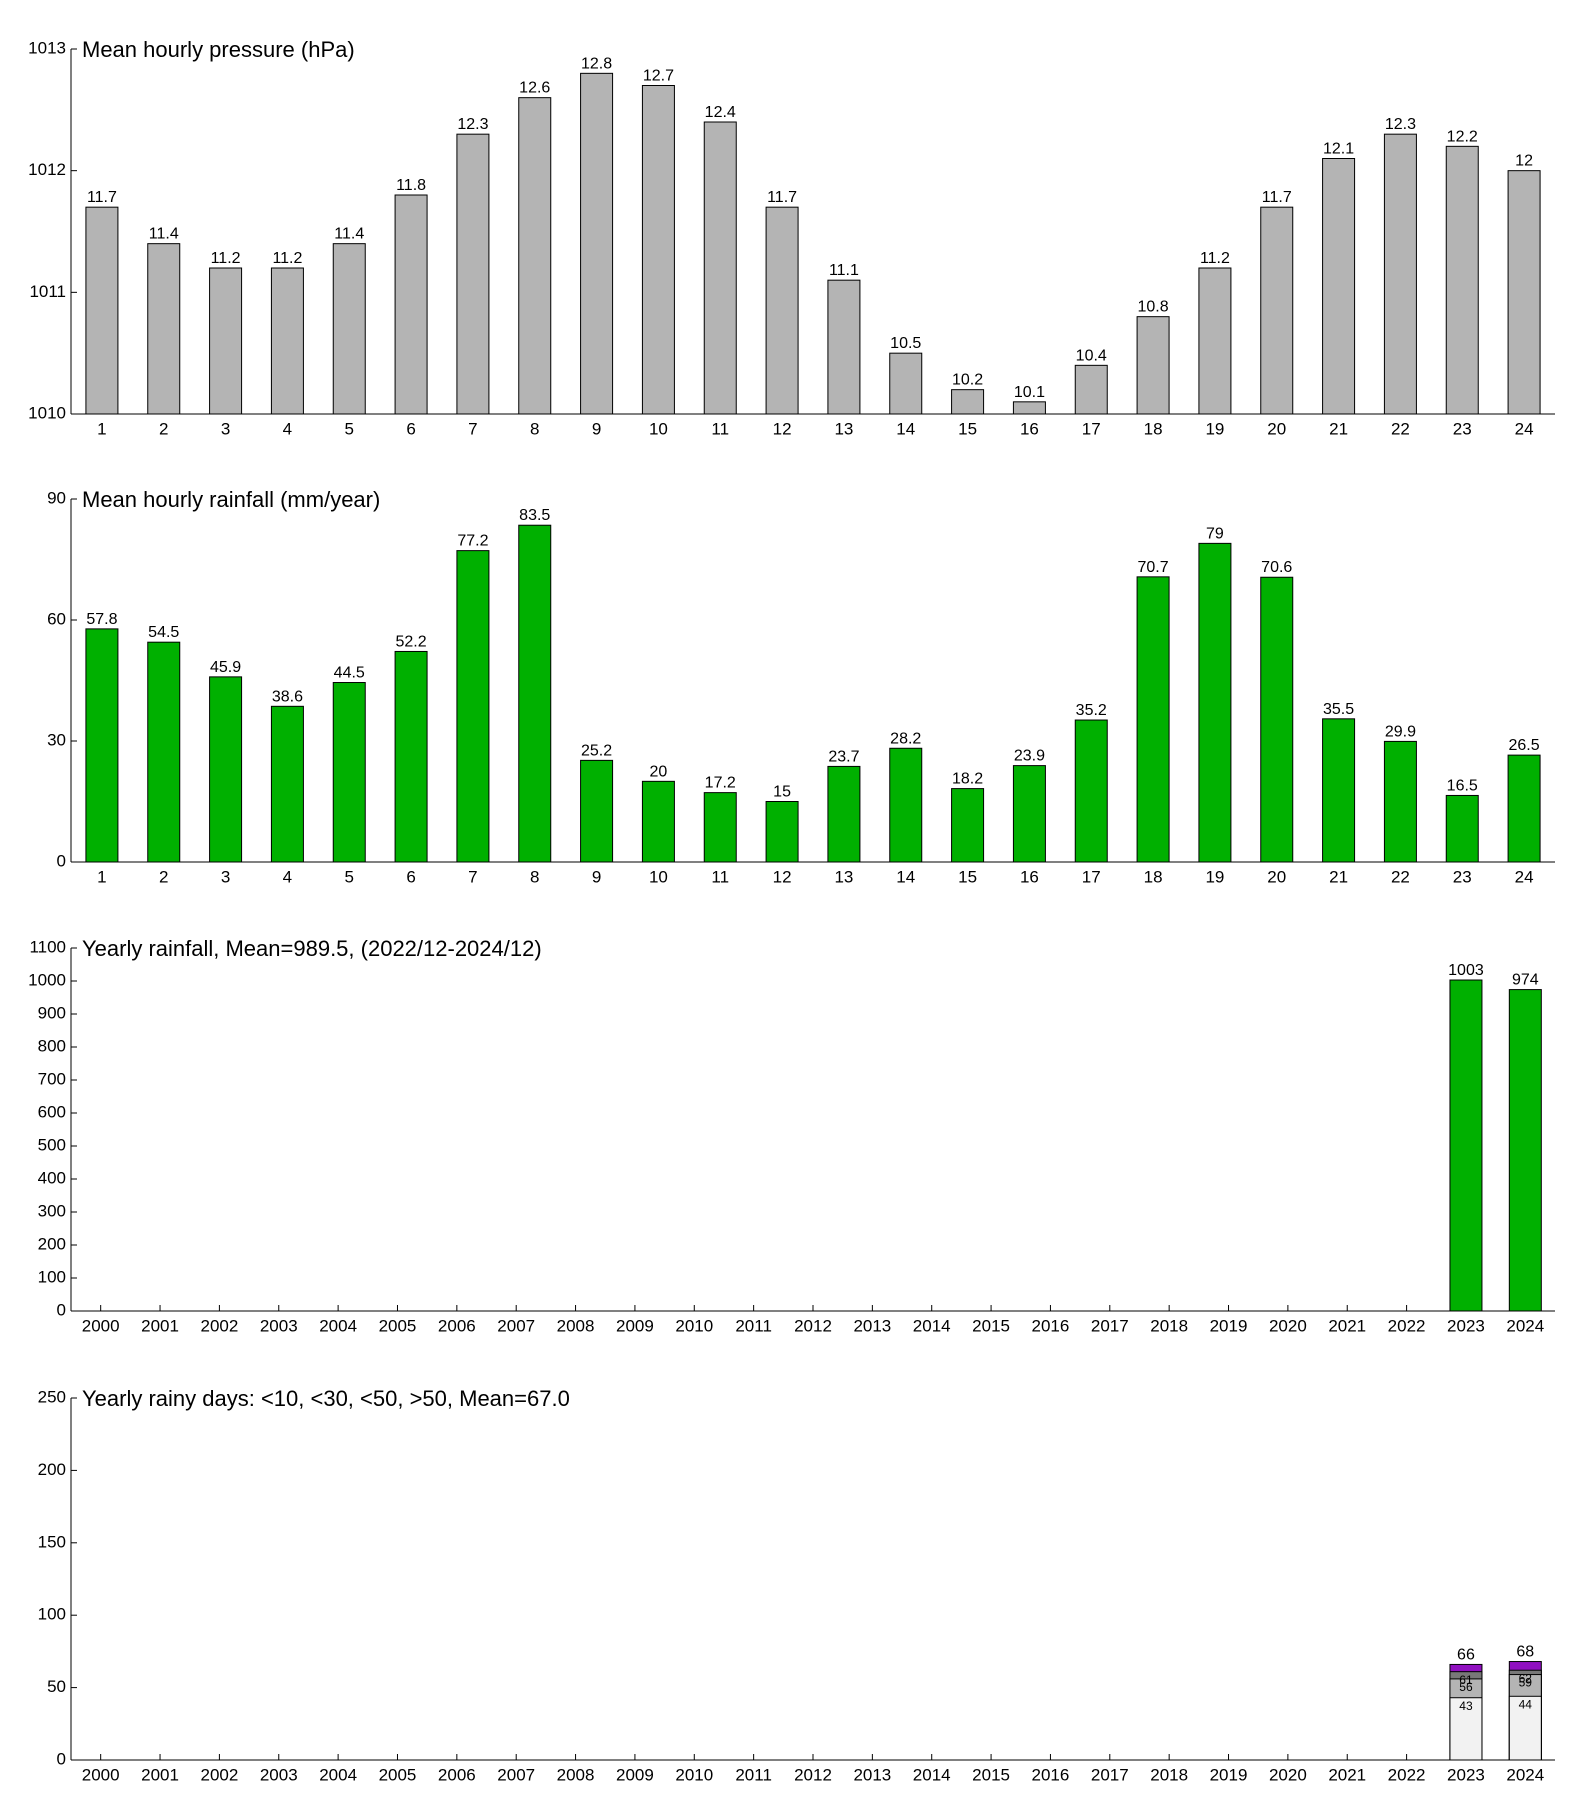 The image size is (1580, 1800). Describe the element at coordinates (1276, 567) in the screenshot. I see `value-label: 70.6` at that location.